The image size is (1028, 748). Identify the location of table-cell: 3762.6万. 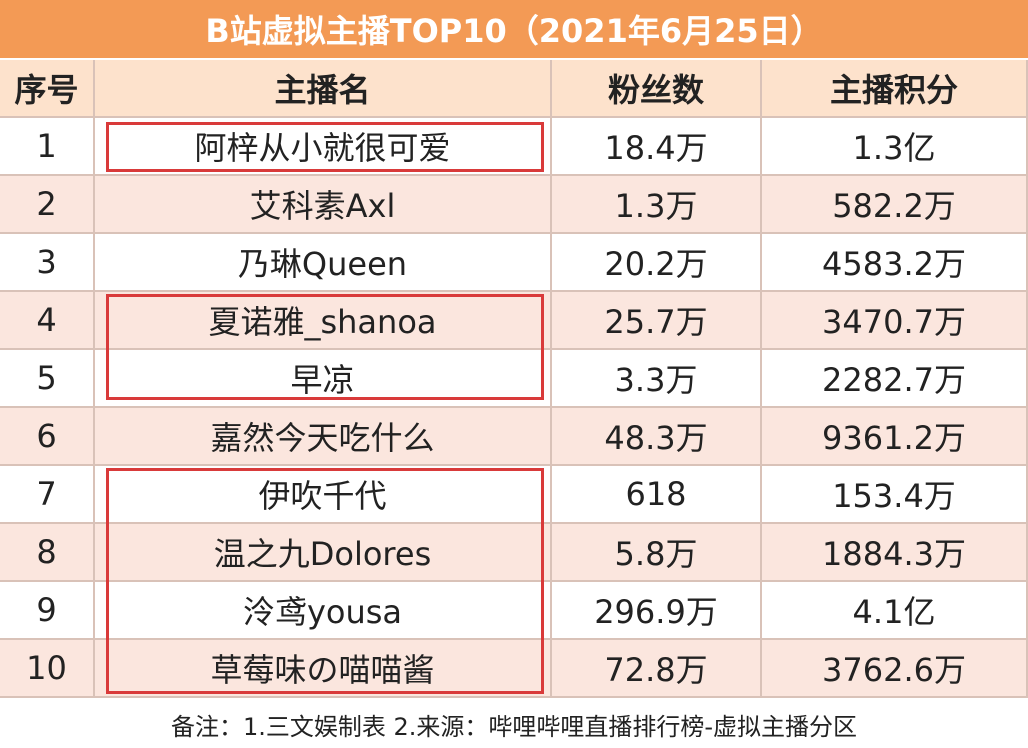
(895, 669).